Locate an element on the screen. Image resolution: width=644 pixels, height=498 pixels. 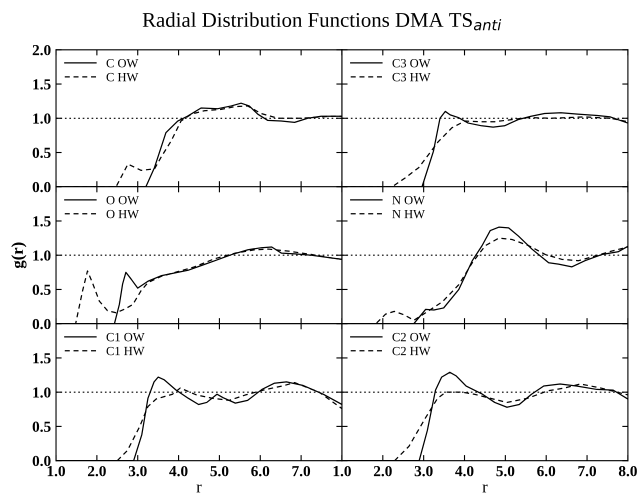
y-tick-label: 2.0 is located at coordinates (41, 50).